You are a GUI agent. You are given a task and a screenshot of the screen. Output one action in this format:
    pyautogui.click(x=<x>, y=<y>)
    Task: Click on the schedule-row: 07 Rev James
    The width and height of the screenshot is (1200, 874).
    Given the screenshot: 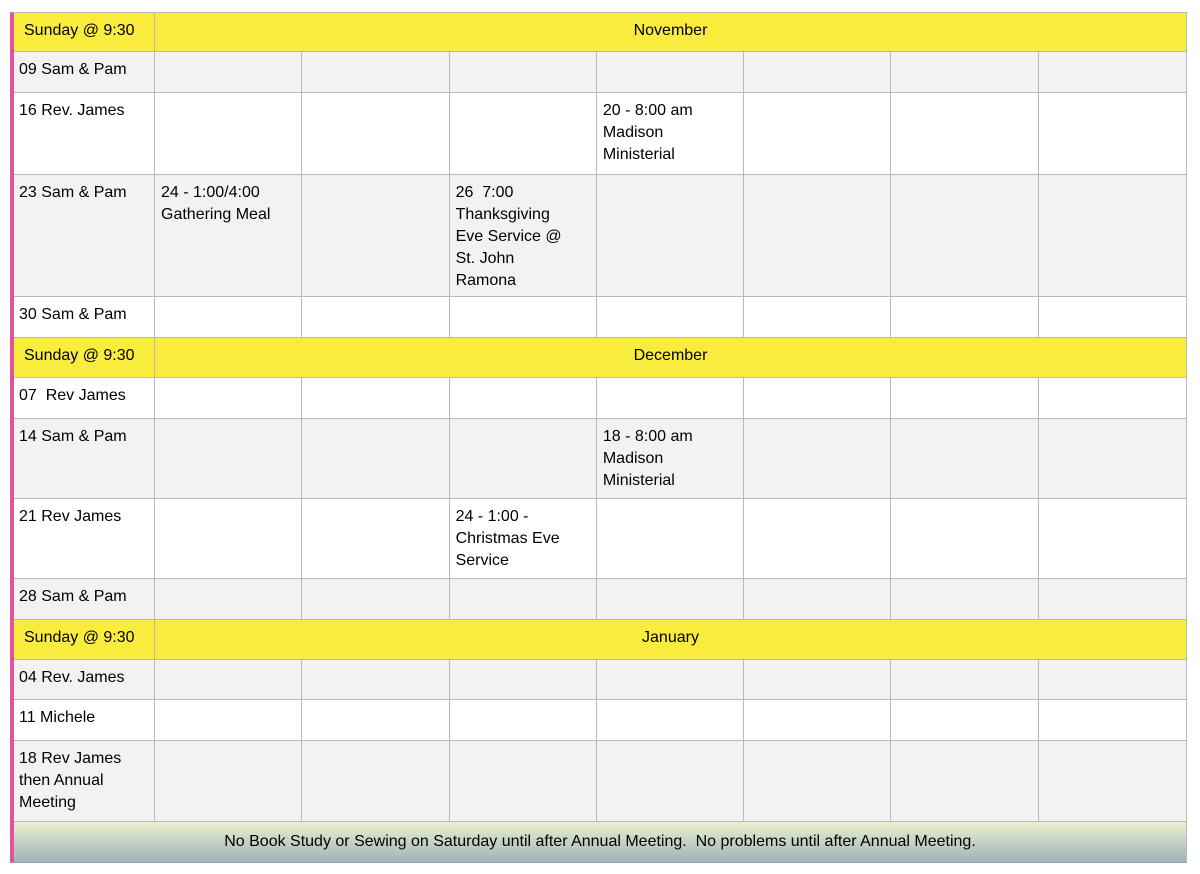 What is the action you would take?
    pyautogui.click(x=600, y=398)
    